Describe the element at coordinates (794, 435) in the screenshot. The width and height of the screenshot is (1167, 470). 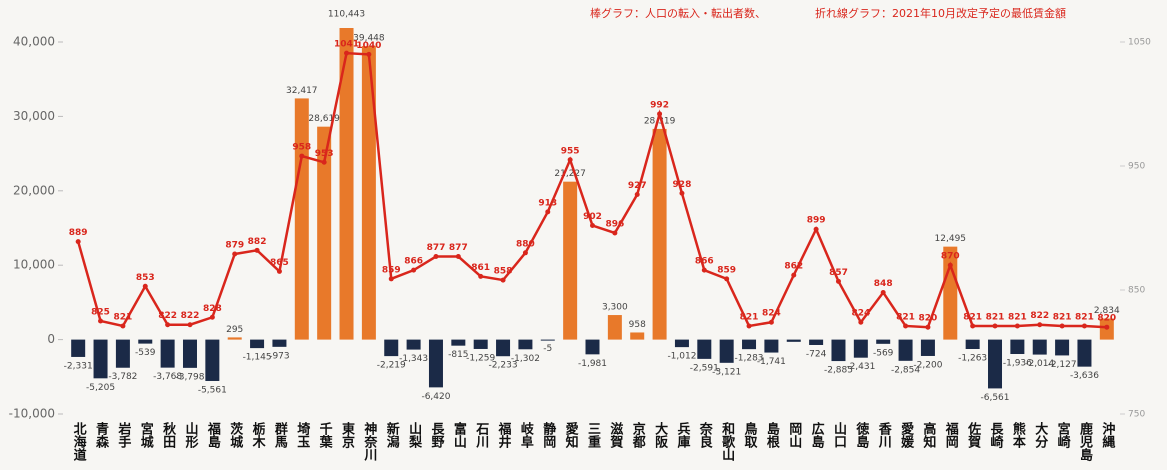
I see `x-tick-label: 岡山` at that location.